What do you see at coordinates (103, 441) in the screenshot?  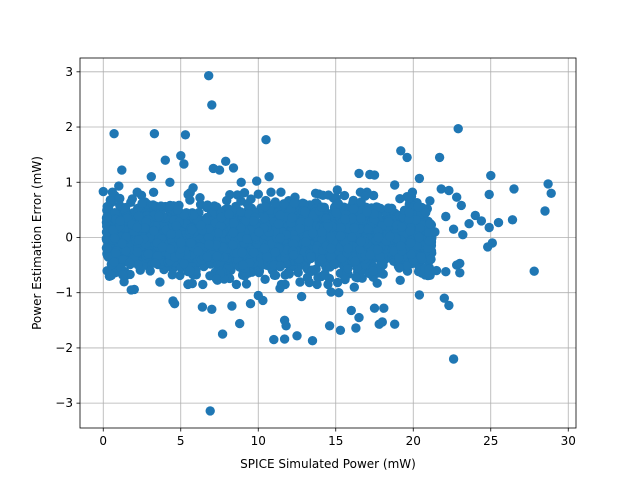 I see `x-tick-label: 0` at bounding box center [103, 441].